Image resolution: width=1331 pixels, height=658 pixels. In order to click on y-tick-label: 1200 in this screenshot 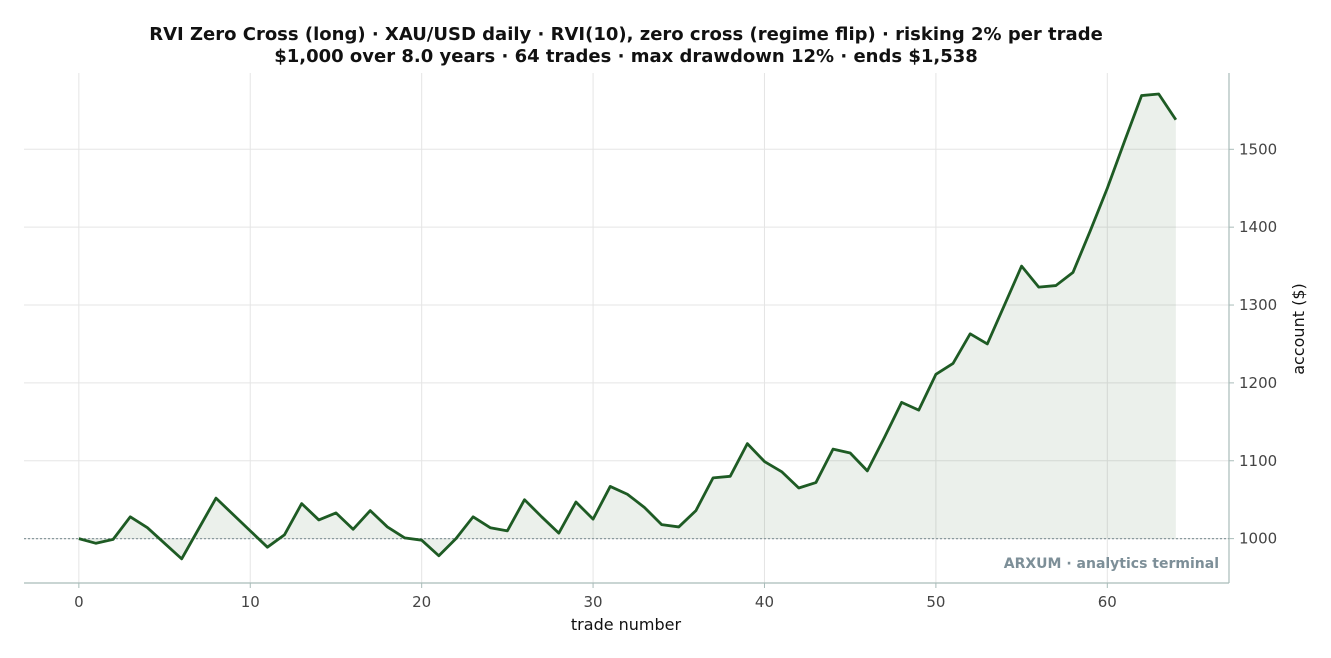, I will do `click(1258, 383)`.